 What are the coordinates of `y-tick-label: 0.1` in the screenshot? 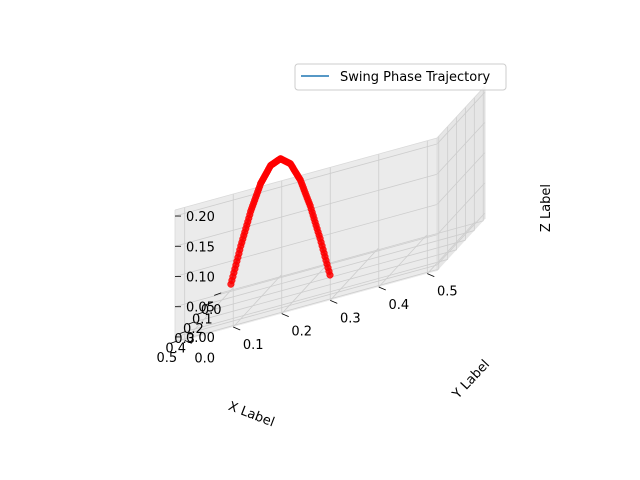 It's located at (253, 345).